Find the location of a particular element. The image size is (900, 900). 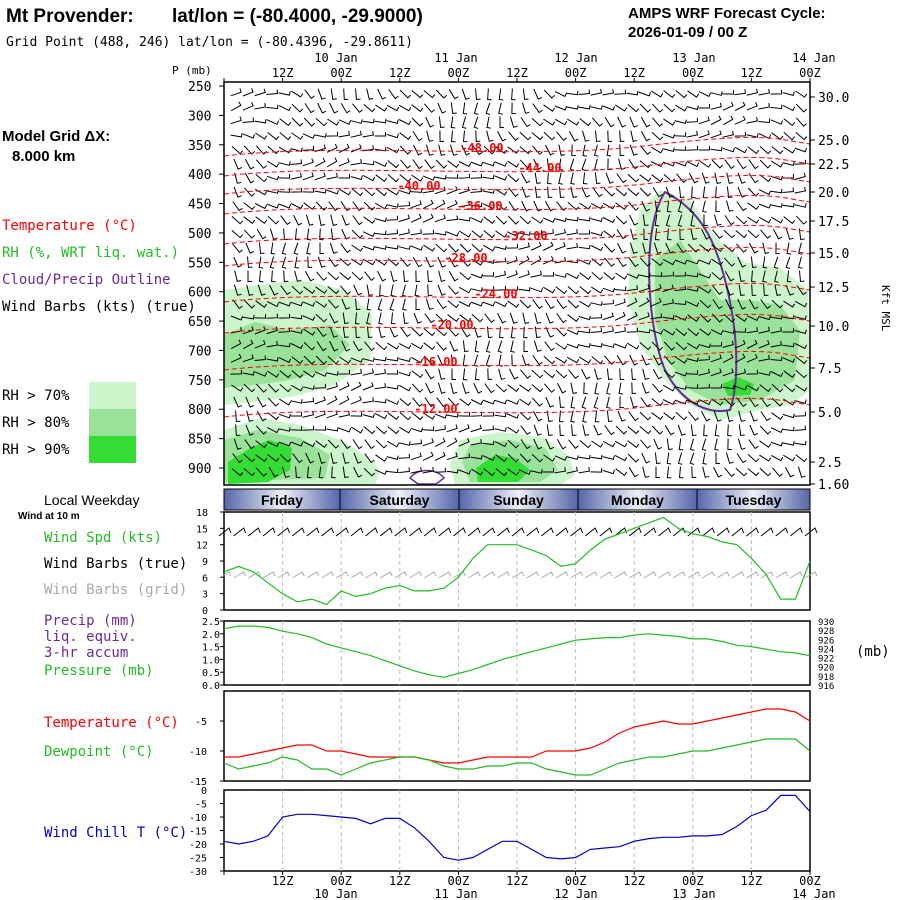

isotherm-line is located at coordinates (517, 256).